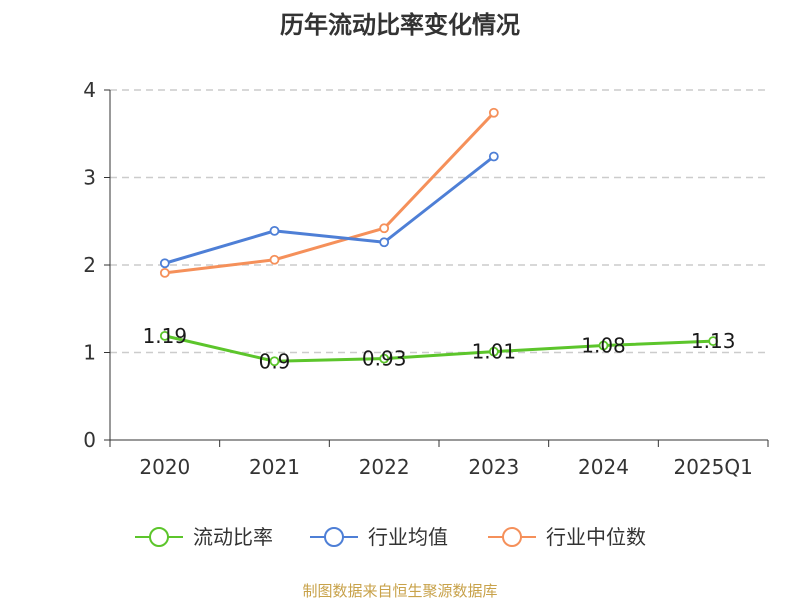 The width and height of the screenshot is (800, 600). Describe the element at coordinates (89, 265) in the screenshot. I see `y-tick-label-2: 2` at that location.